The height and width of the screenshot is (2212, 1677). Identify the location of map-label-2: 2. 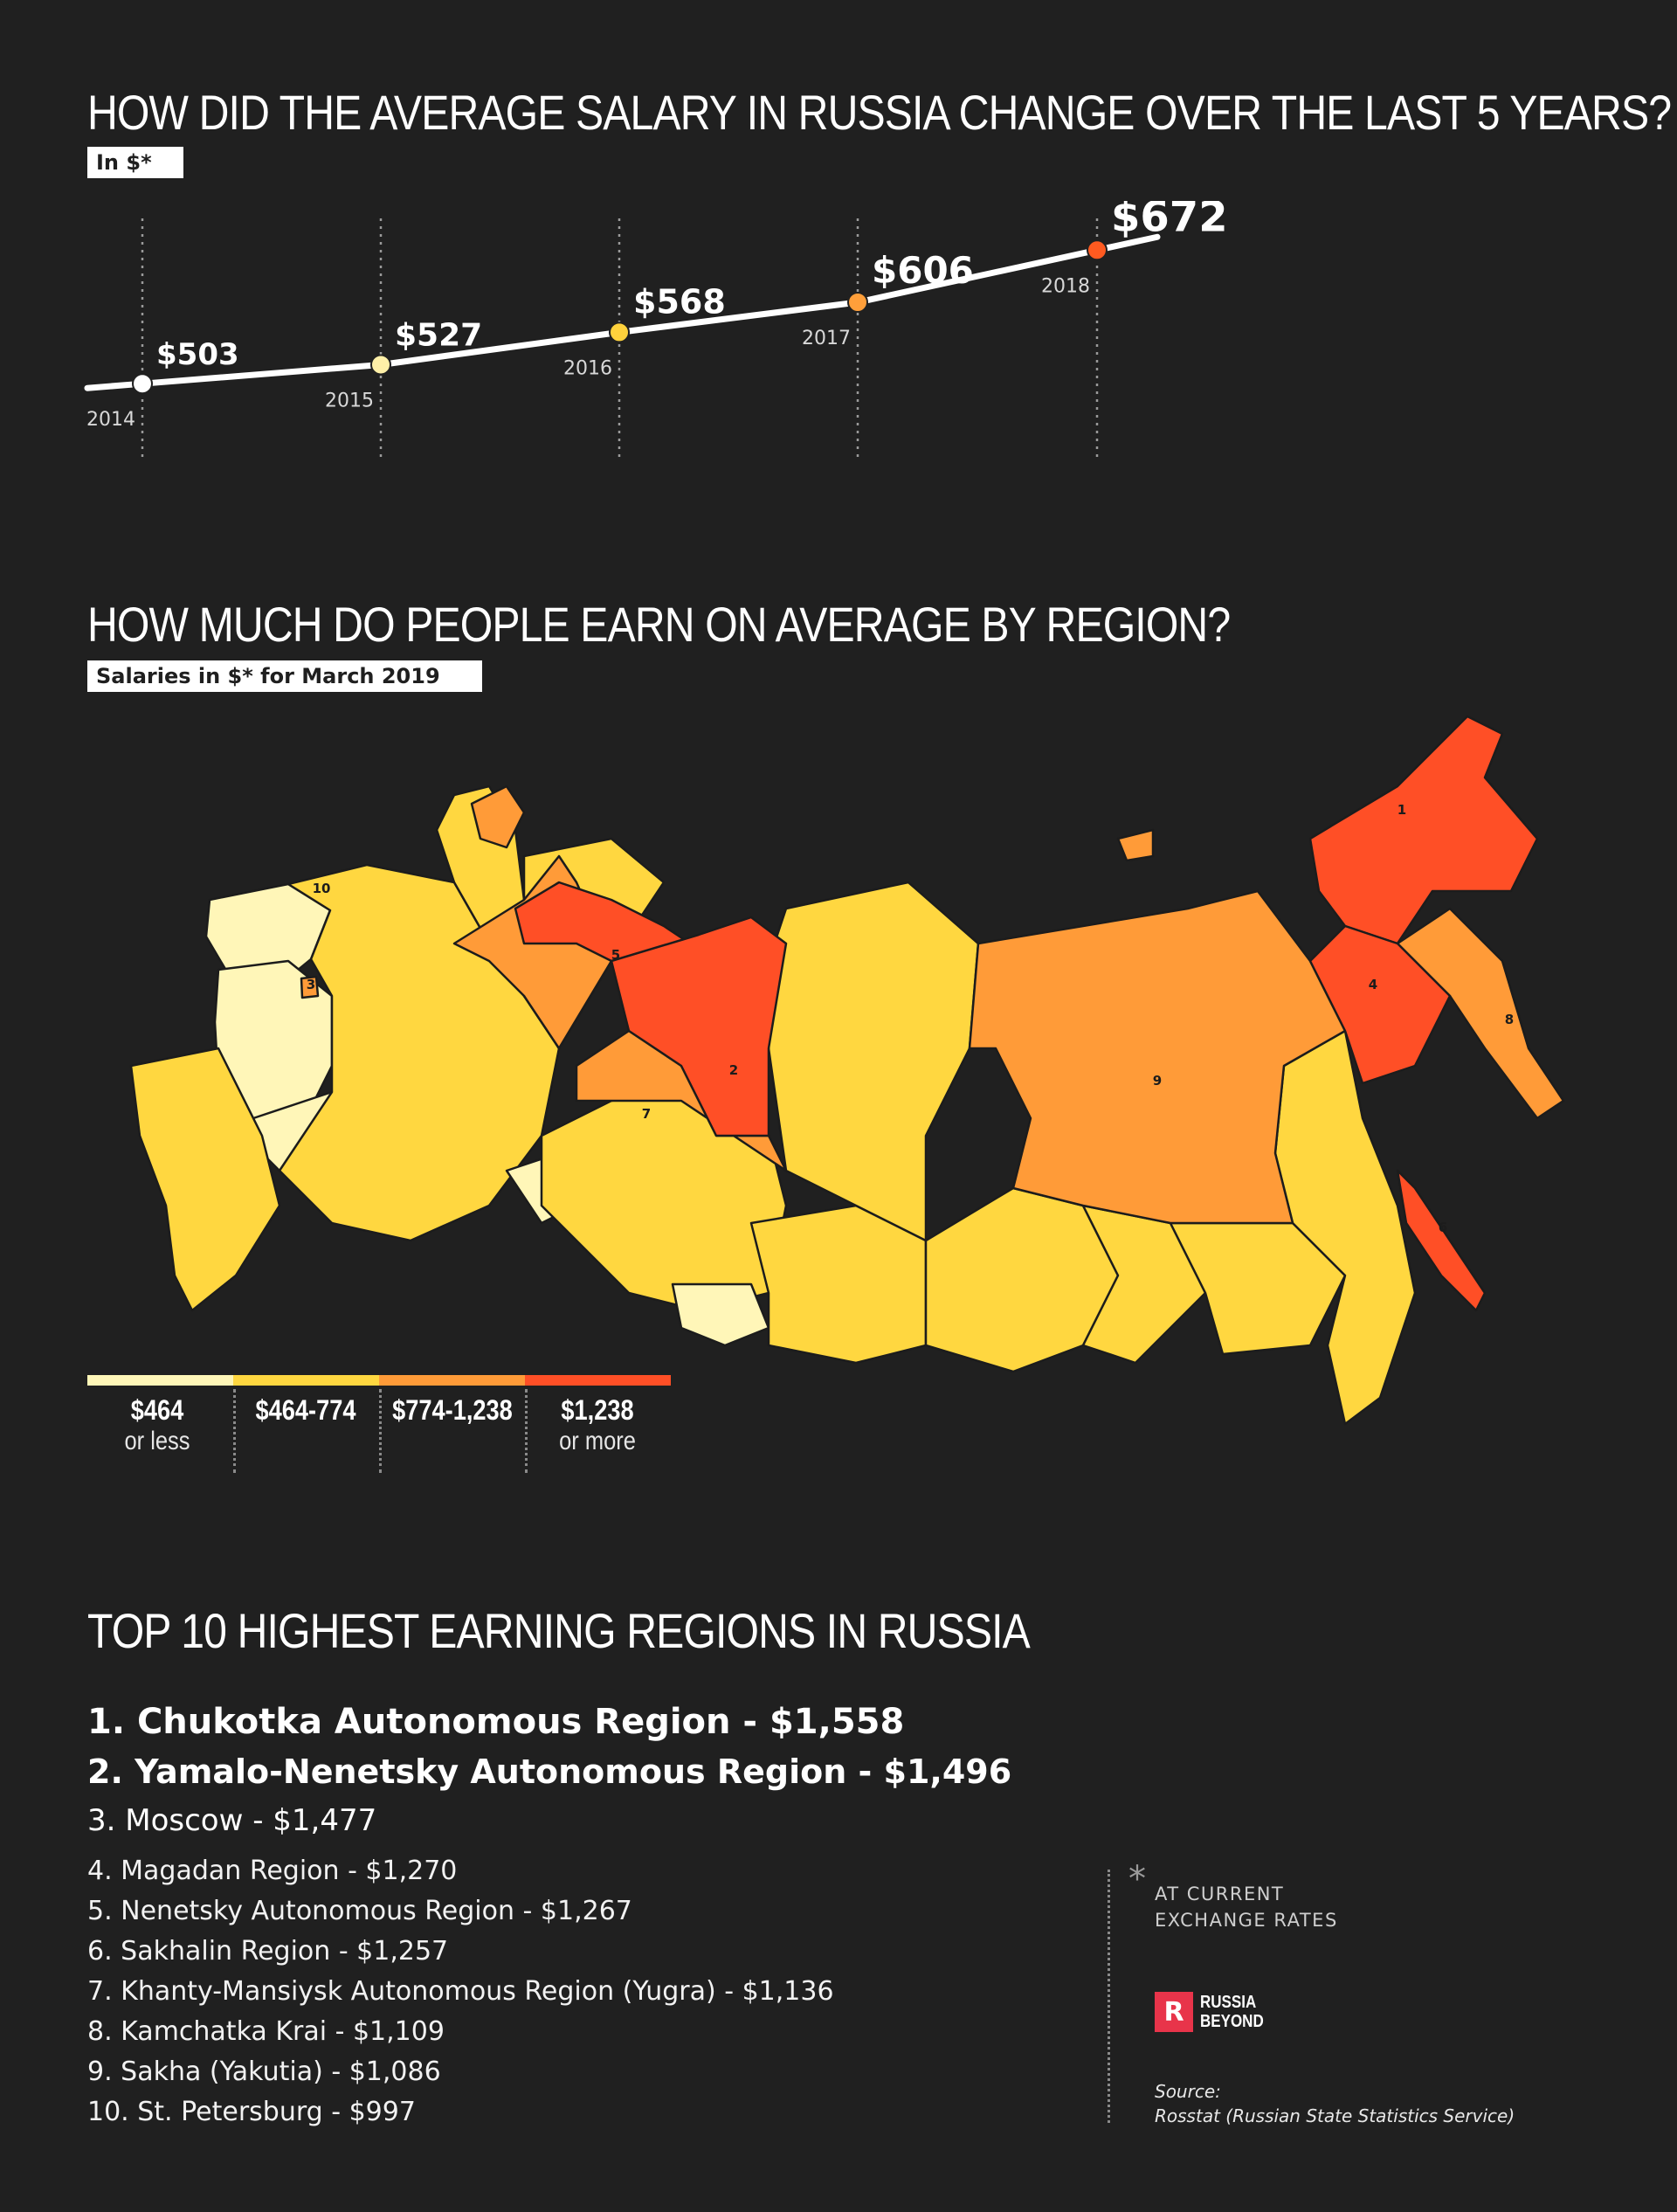
(733, 1070).